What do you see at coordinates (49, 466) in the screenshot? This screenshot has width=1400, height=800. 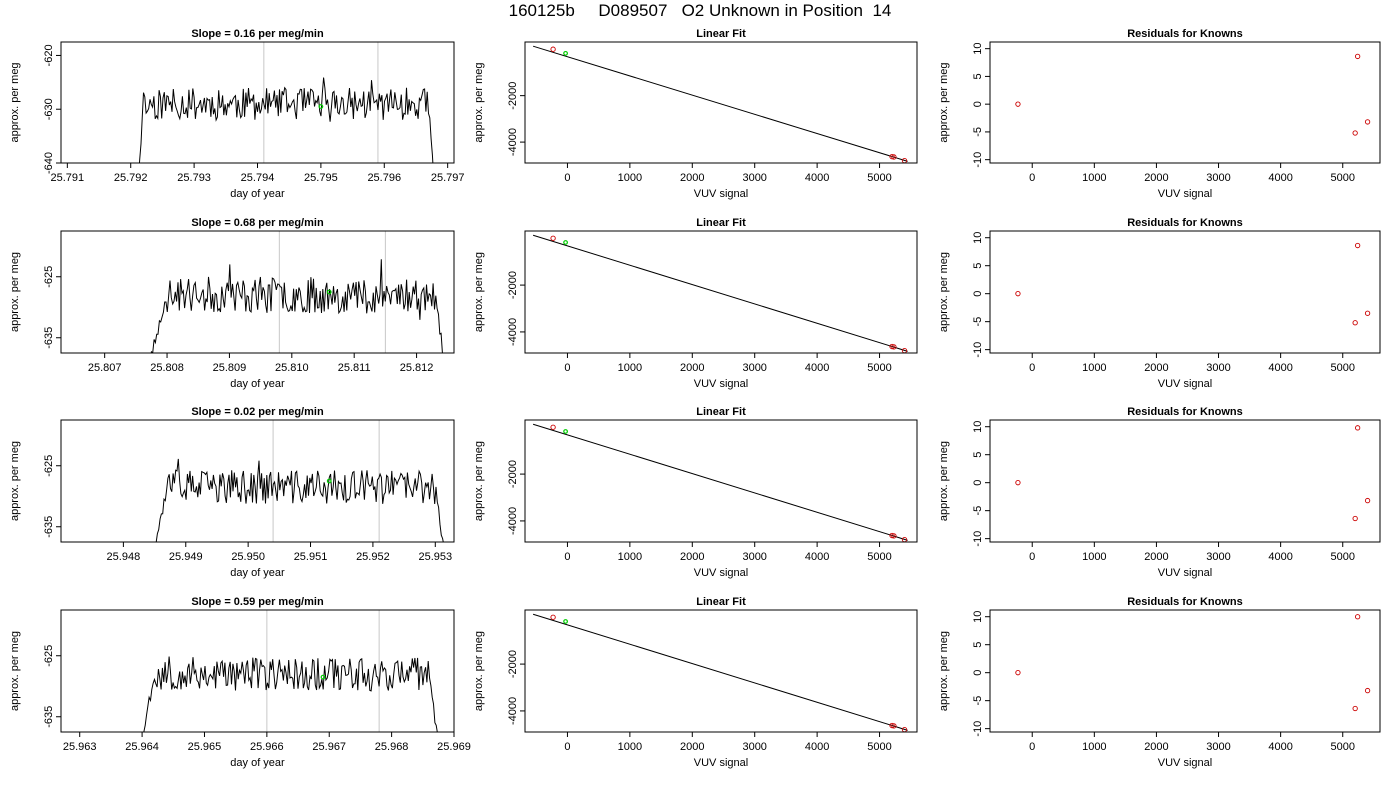 I see `y-tick-label: -625` at bounding box center [49, 466].